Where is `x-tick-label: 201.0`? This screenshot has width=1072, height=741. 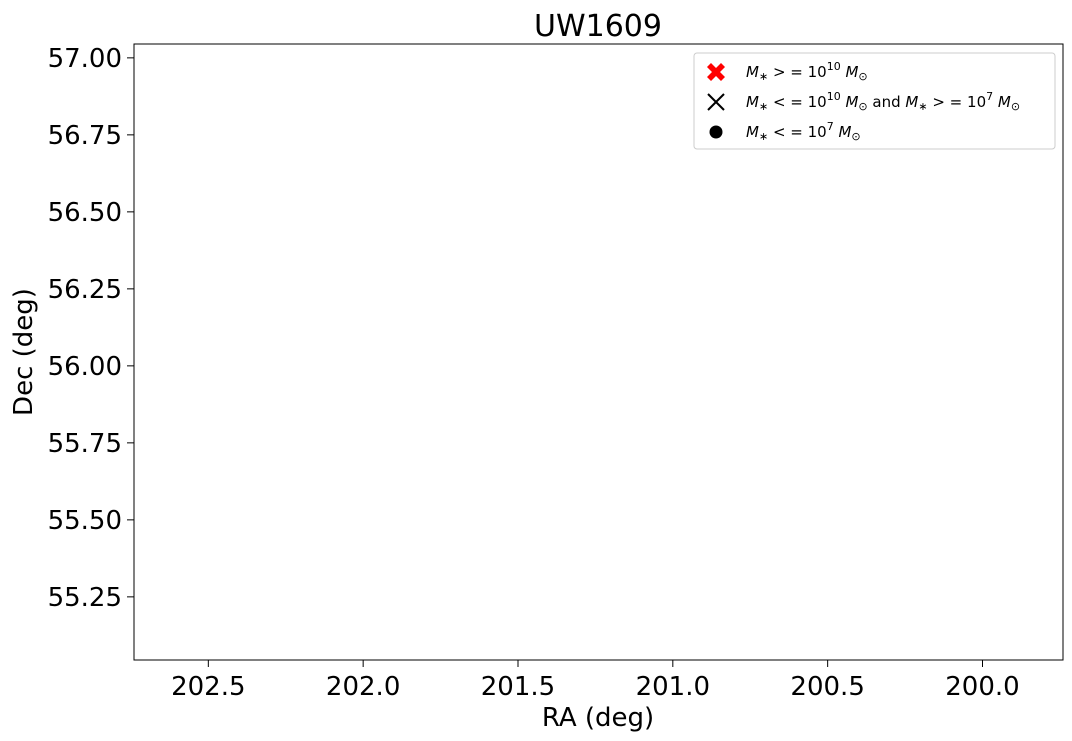
x-tick-label: 201.0 is located at coordinates (673, 687).